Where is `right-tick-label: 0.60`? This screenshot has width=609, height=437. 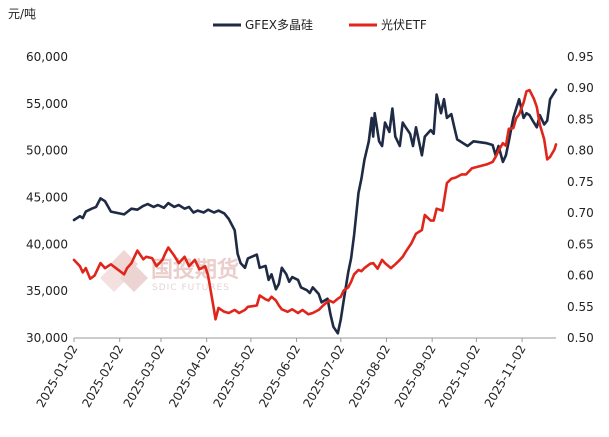
right-tick-label: 0.60 is located at coordinates (580, 276).